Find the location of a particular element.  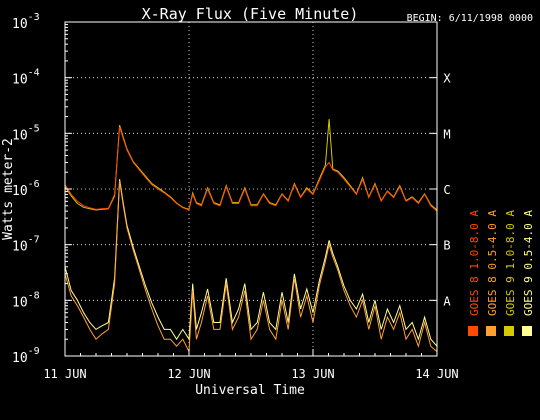

chart-title: X-Ray Flux (Five Minute) is located at coordinates (250, 14).